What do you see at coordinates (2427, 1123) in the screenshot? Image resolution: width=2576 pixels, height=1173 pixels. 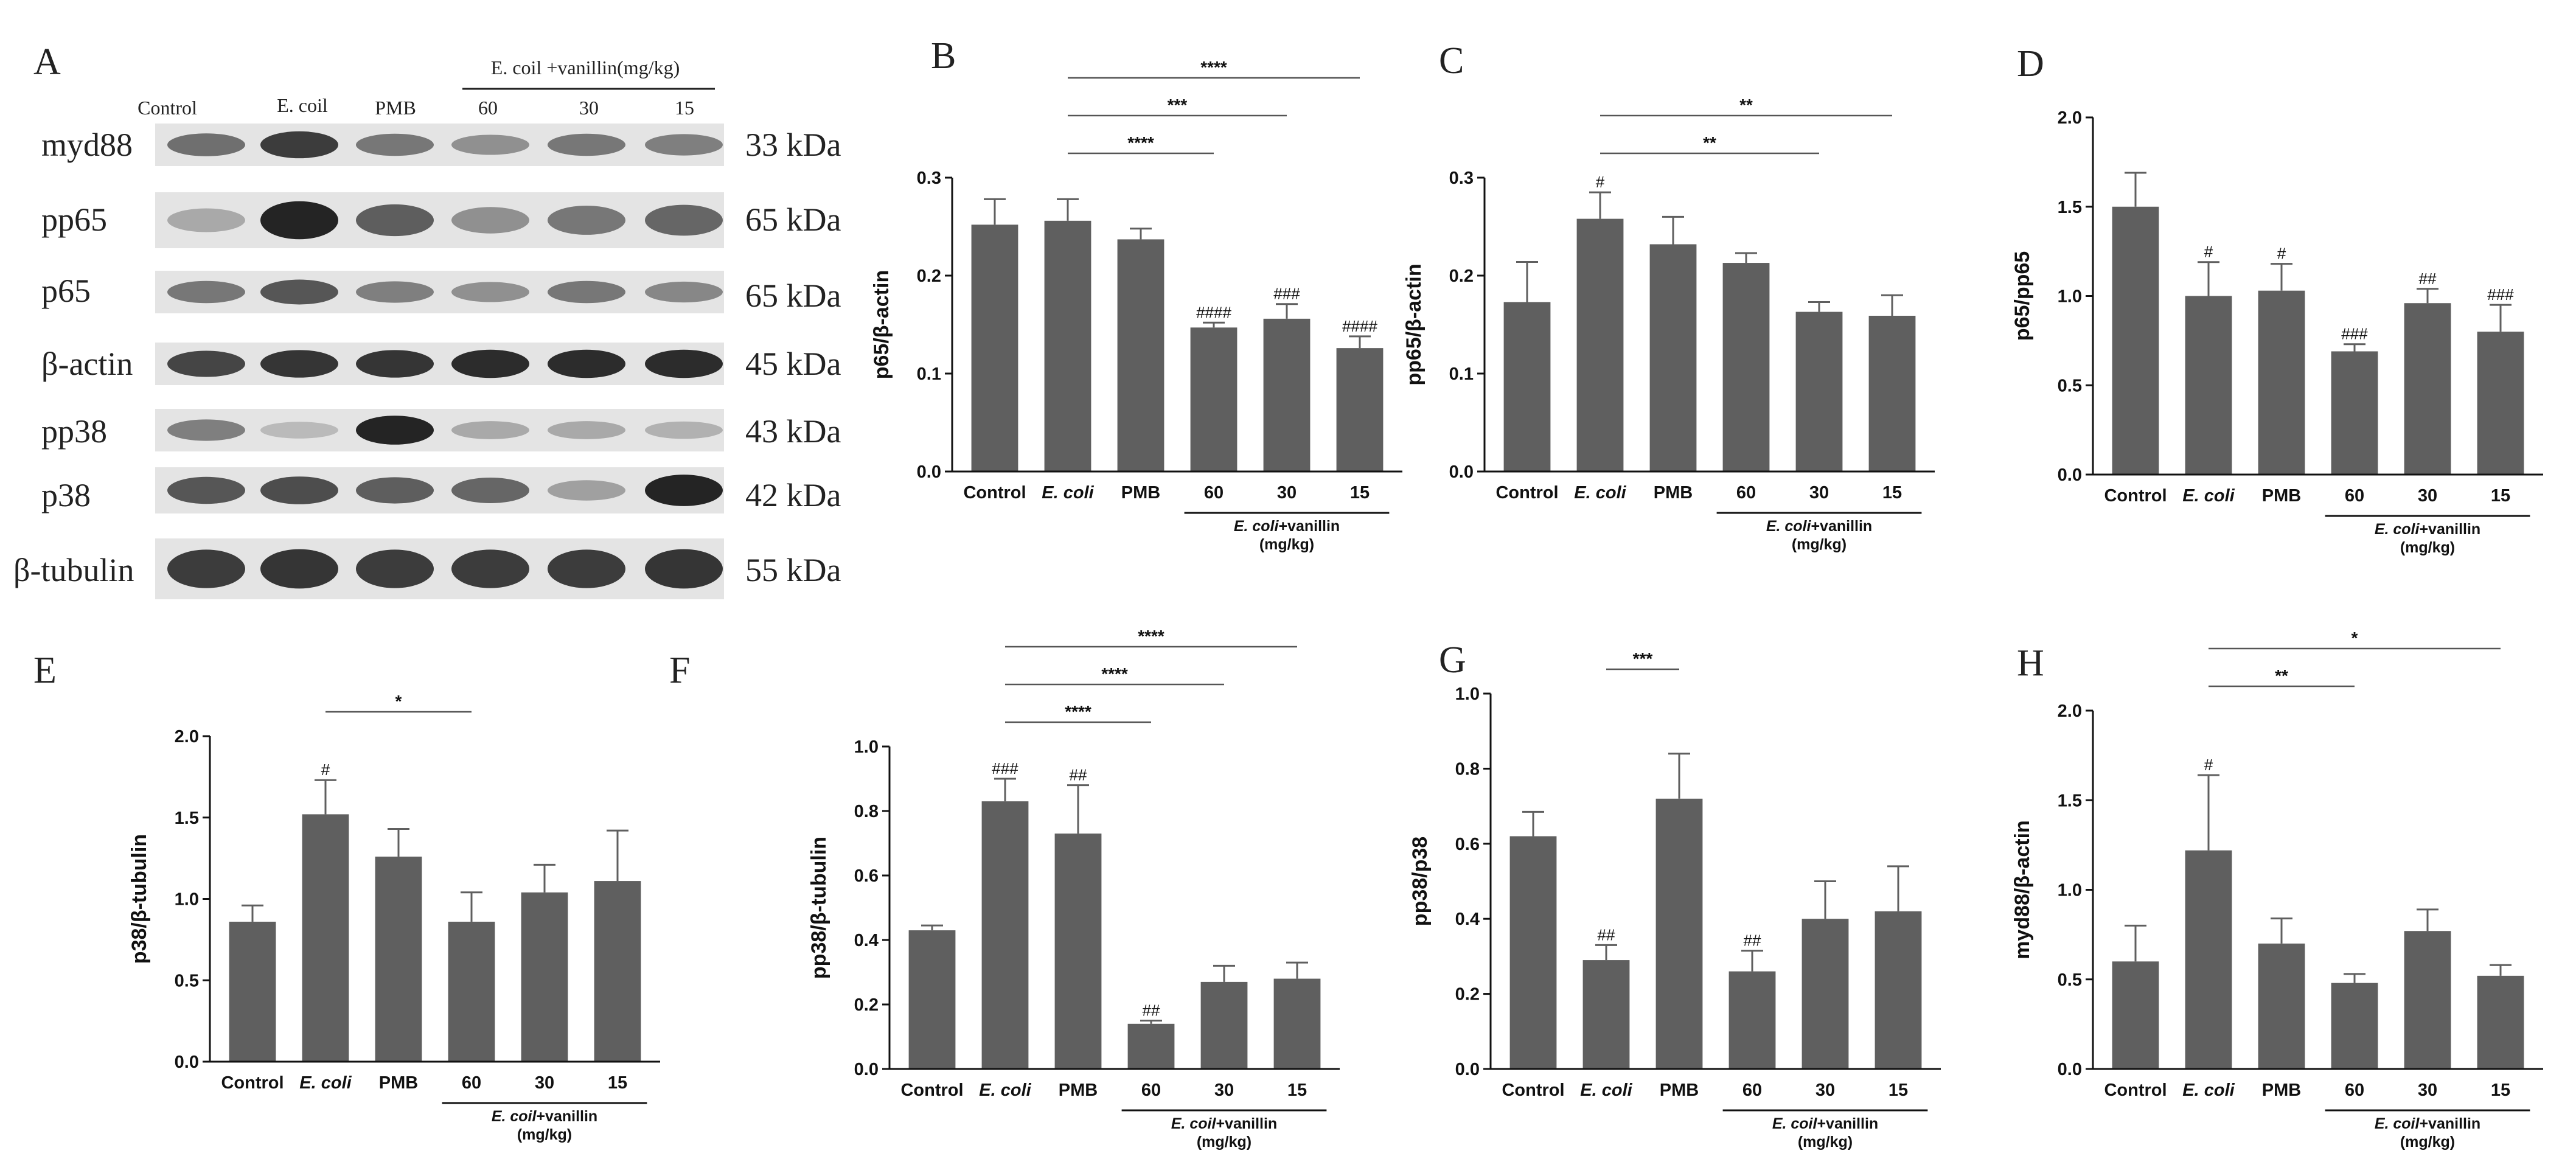 I see `group-label: E. coil+vanillin` at bounding box center [2427, 1123].